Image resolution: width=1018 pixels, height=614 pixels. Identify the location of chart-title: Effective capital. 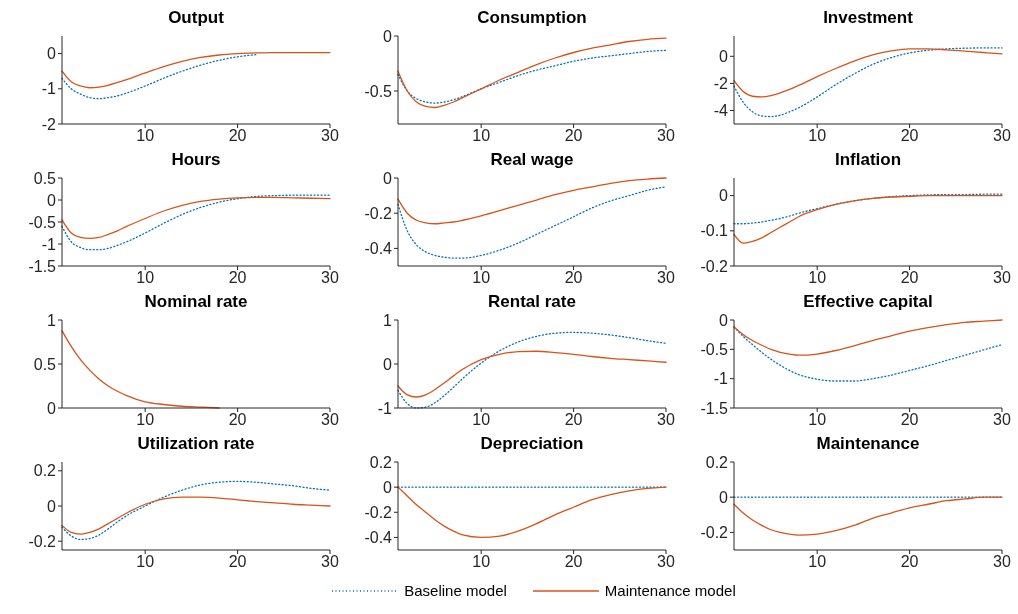
(868, 301).